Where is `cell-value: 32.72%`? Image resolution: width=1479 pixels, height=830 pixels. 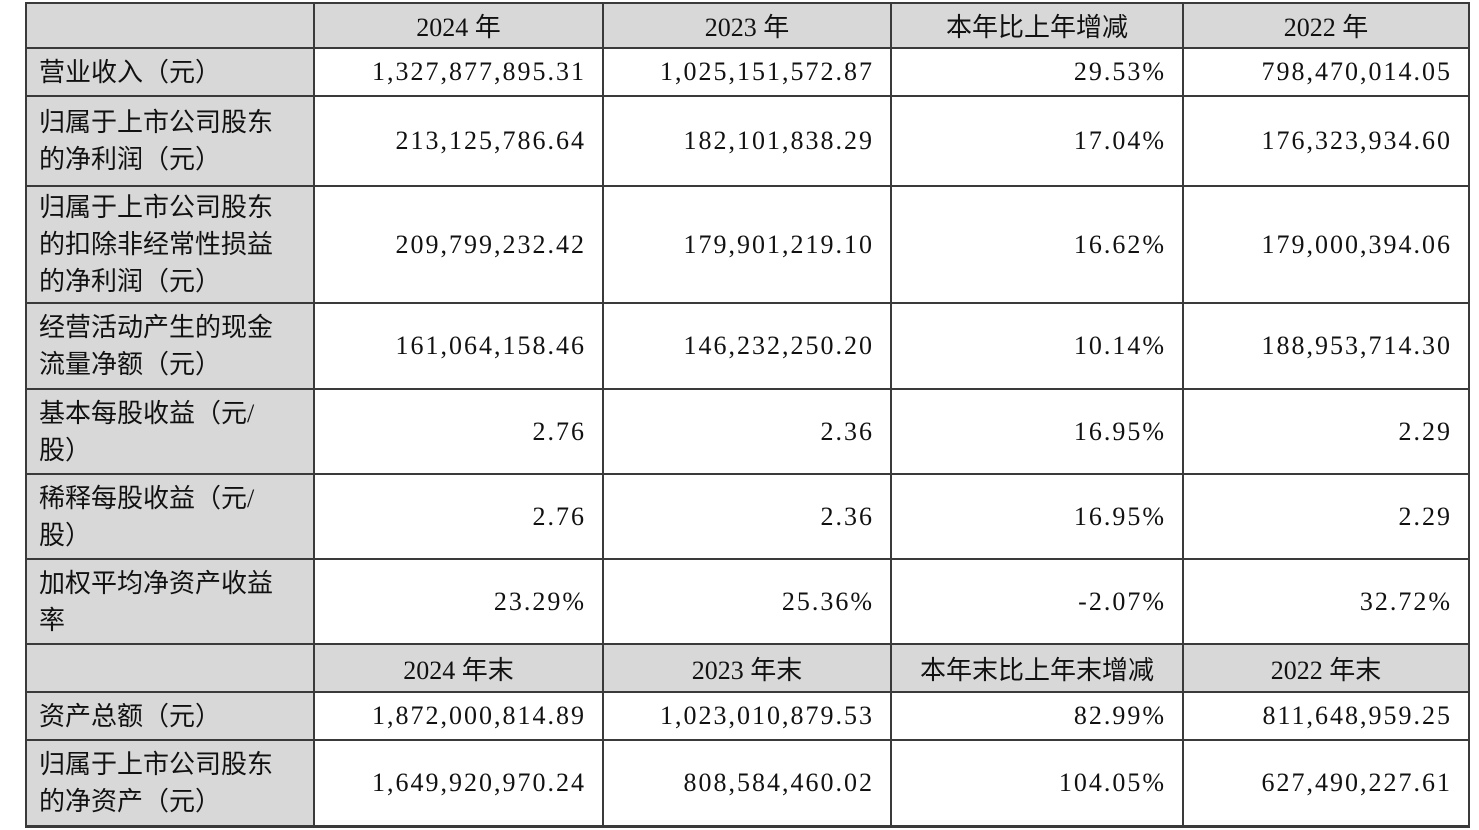 cell-value: 32.72% is located at coordinates (1326, 601).